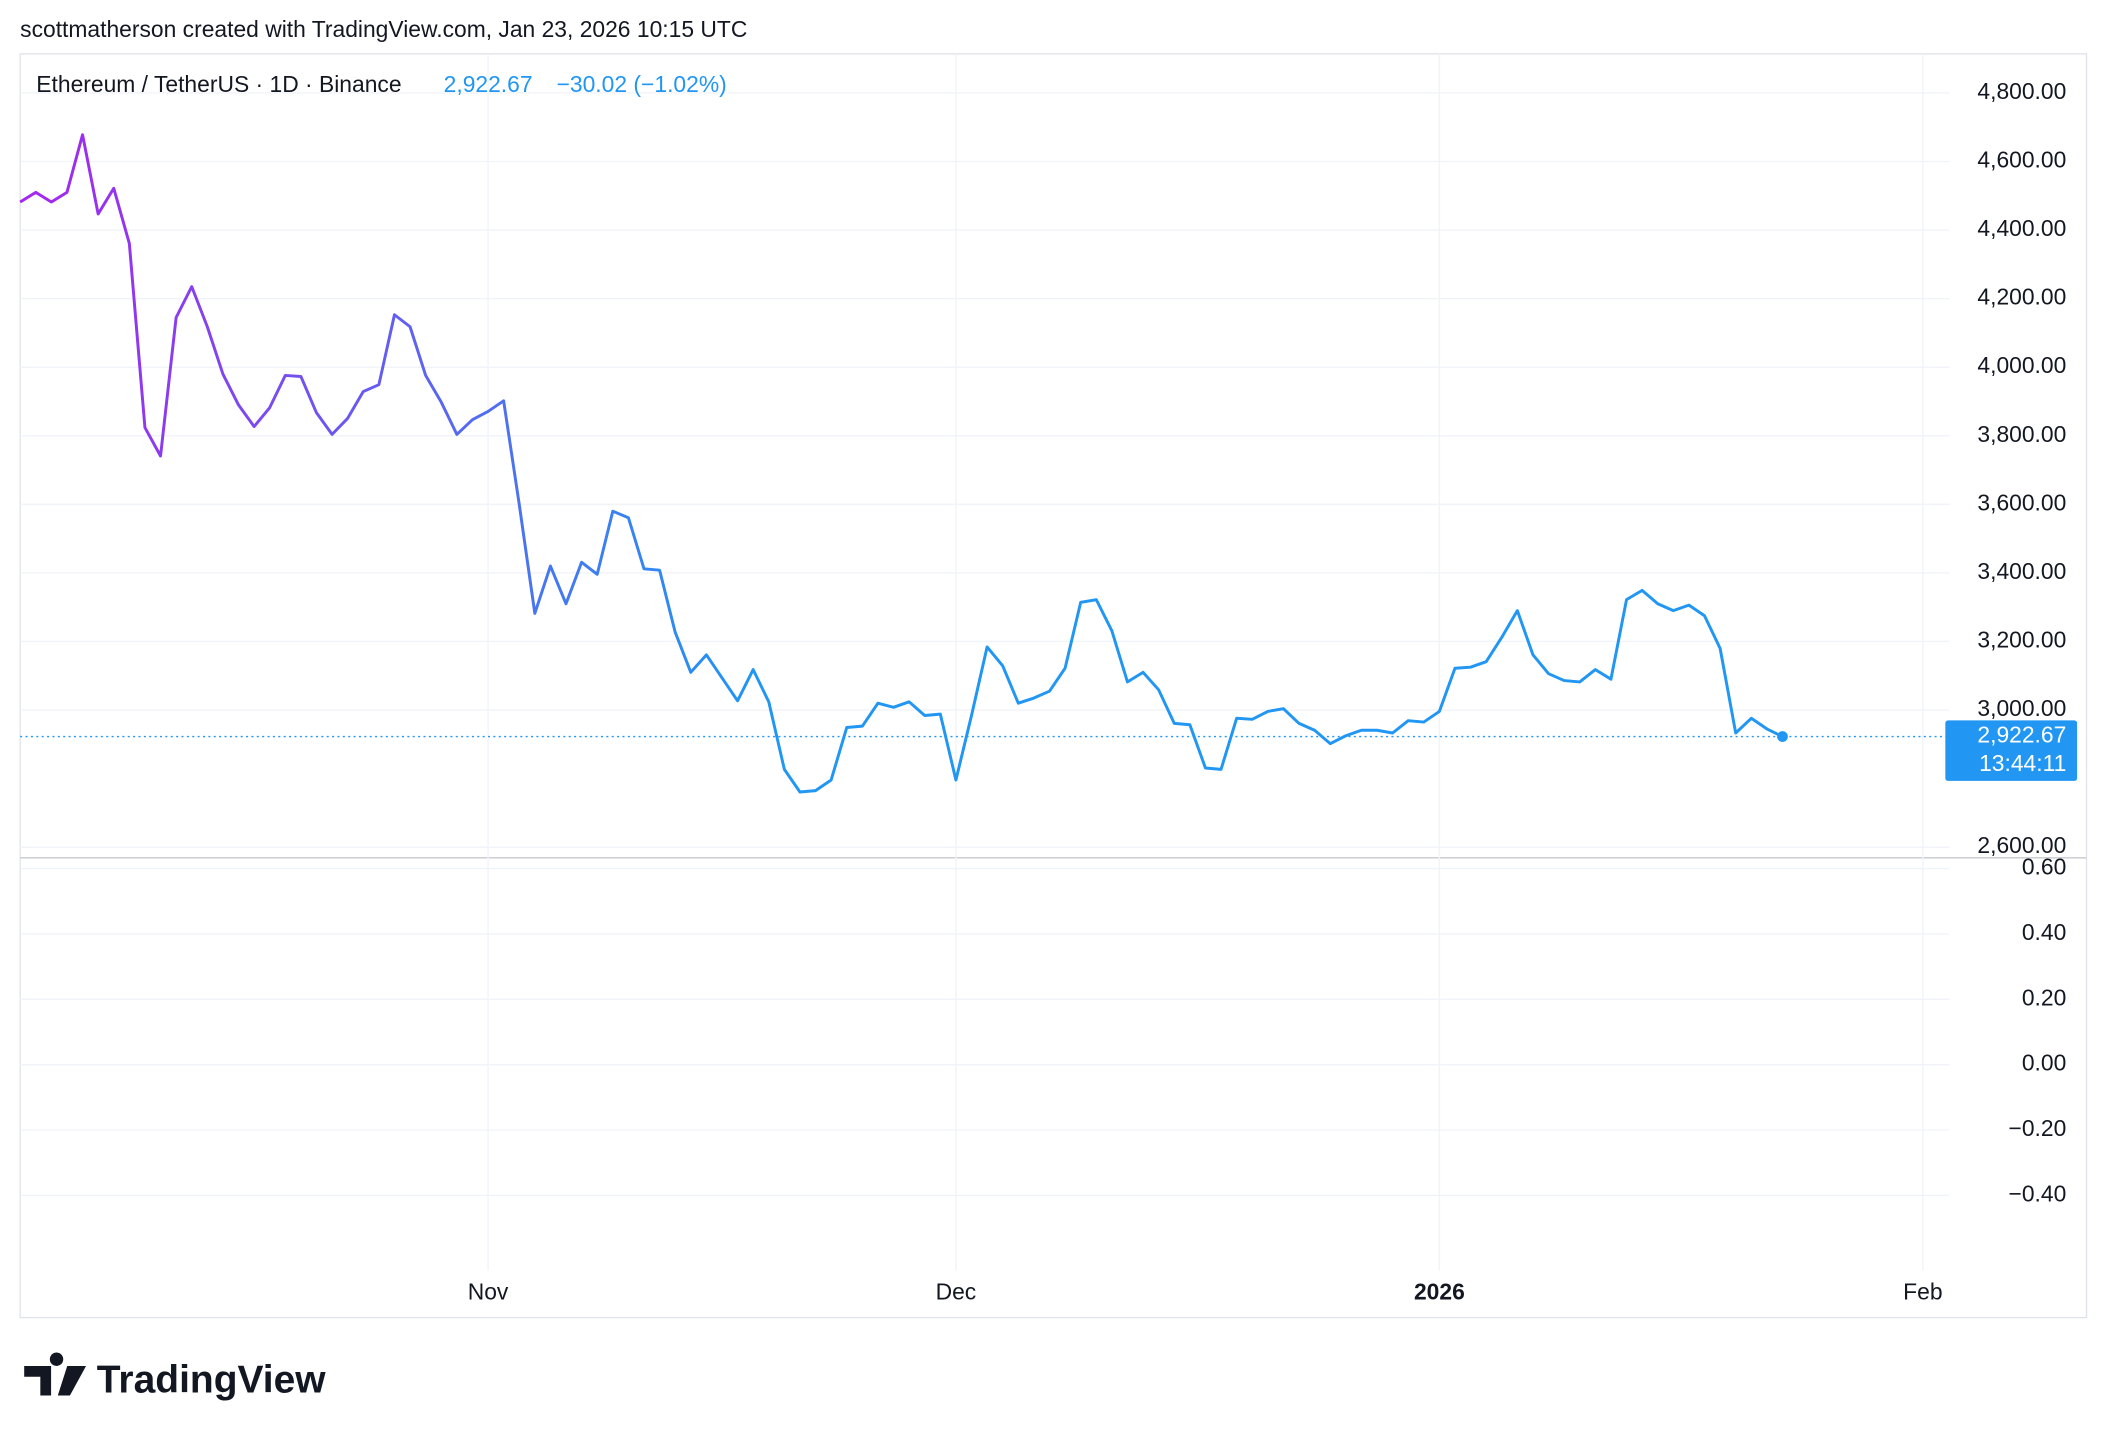 This screenshot has width=2108, height=1445. Describe the element at coordinates (2044, 1063) in the screenshot. I see `y-tick-label: 0.00` at that location.